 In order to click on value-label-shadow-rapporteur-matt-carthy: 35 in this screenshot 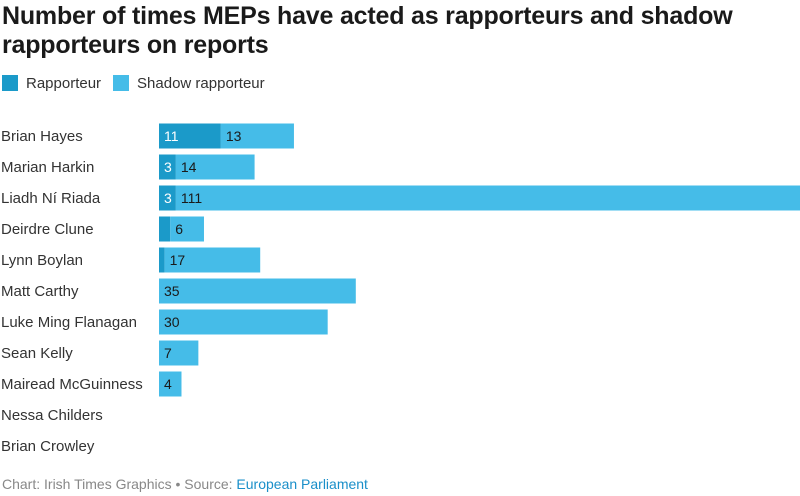, I will do `click(172, 291)`.